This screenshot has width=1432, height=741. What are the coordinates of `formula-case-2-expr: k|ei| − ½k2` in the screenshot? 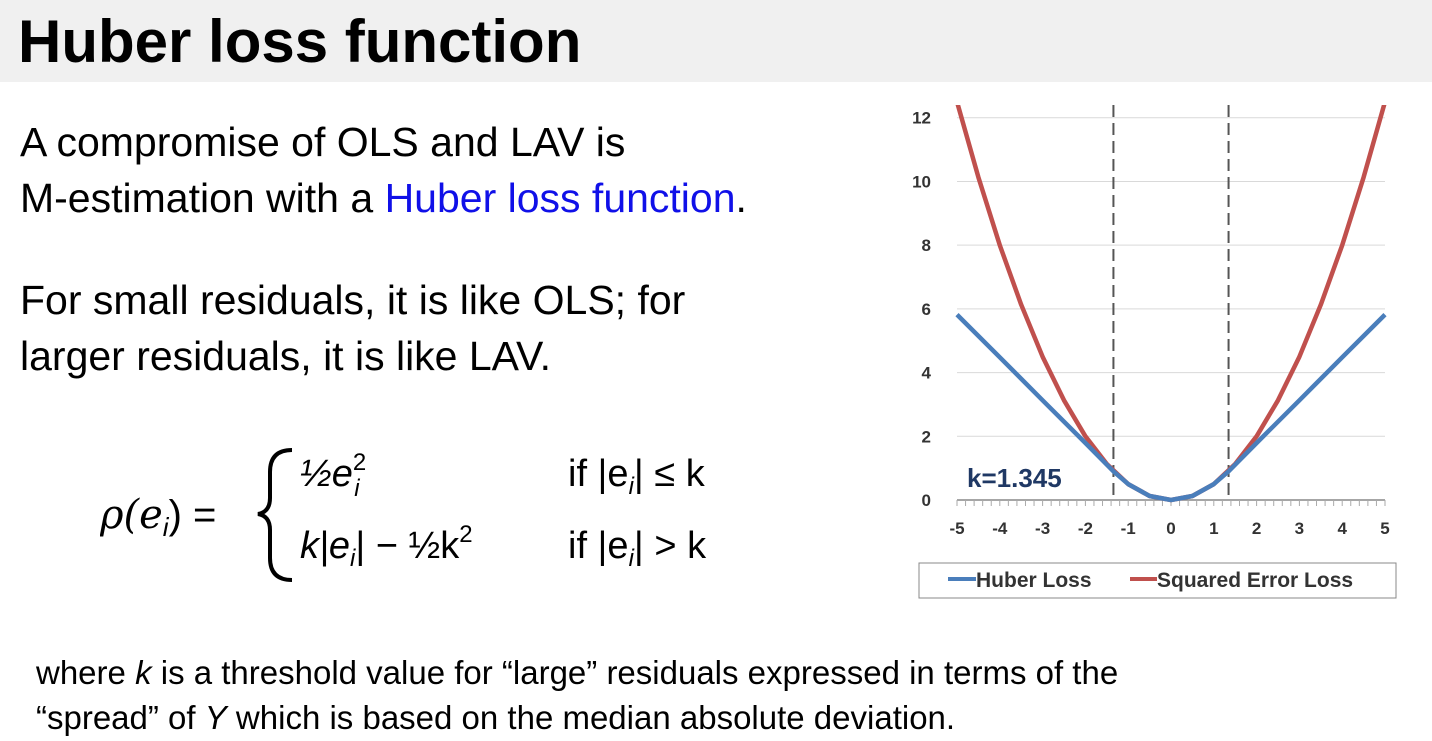 It's located at (386, 546).